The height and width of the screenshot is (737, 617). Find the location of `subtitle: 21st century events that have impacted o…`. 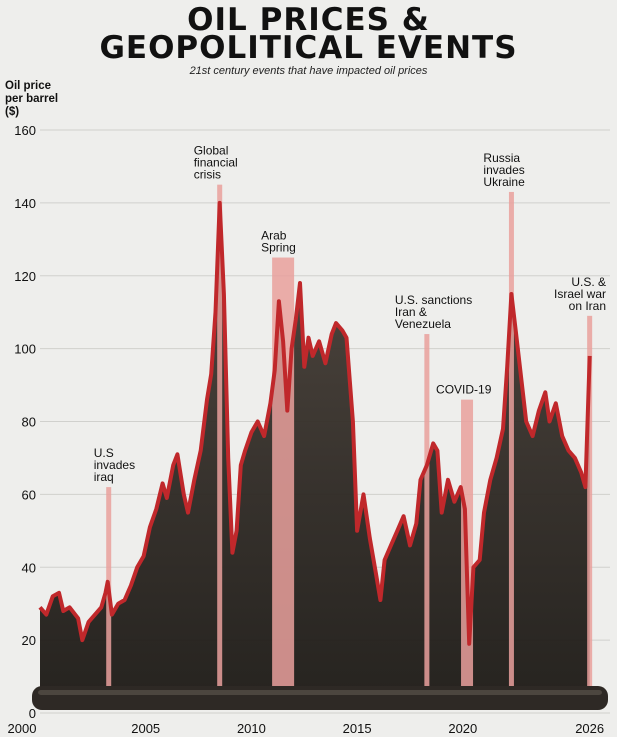

subtitle: 21st century events that have impacted o… is located at coordinates (308, 71).